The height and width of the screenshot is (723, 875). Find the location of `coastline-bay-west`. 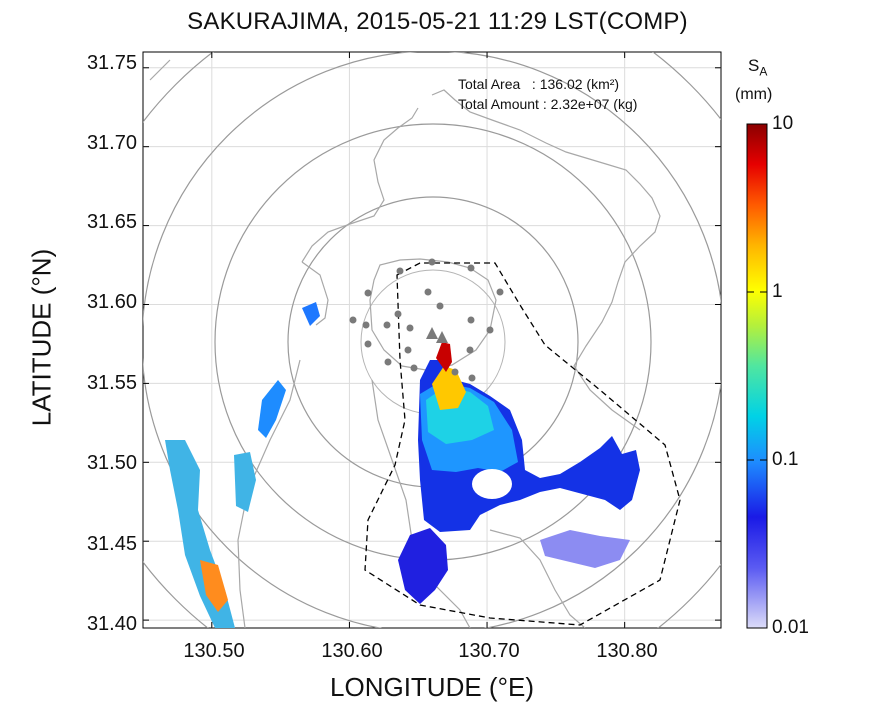

coastline-bay-west is located at coordinates (315, 293).